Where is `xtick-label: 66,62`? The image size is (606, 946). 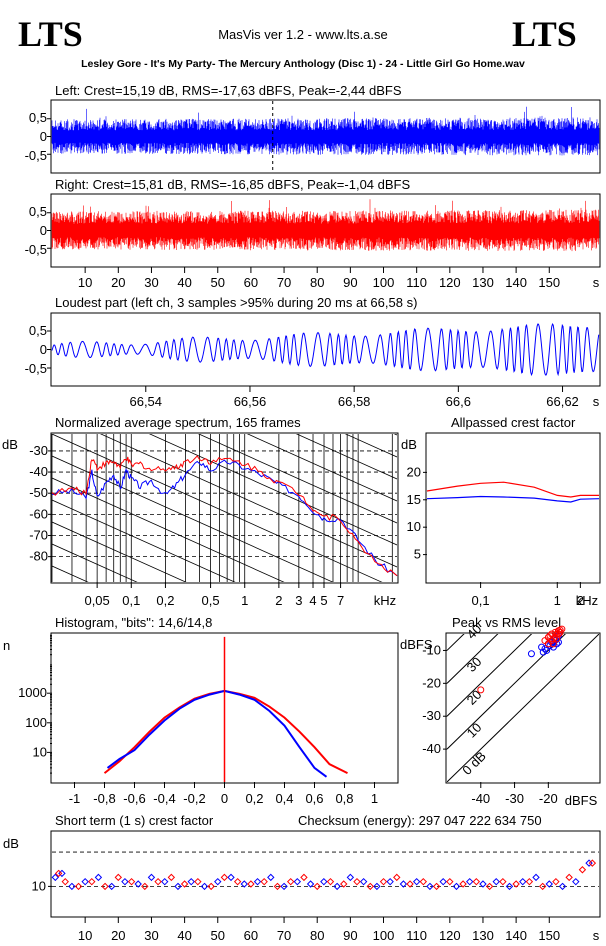 xtick-label: 66,62 is located at coordinates (562, 401).